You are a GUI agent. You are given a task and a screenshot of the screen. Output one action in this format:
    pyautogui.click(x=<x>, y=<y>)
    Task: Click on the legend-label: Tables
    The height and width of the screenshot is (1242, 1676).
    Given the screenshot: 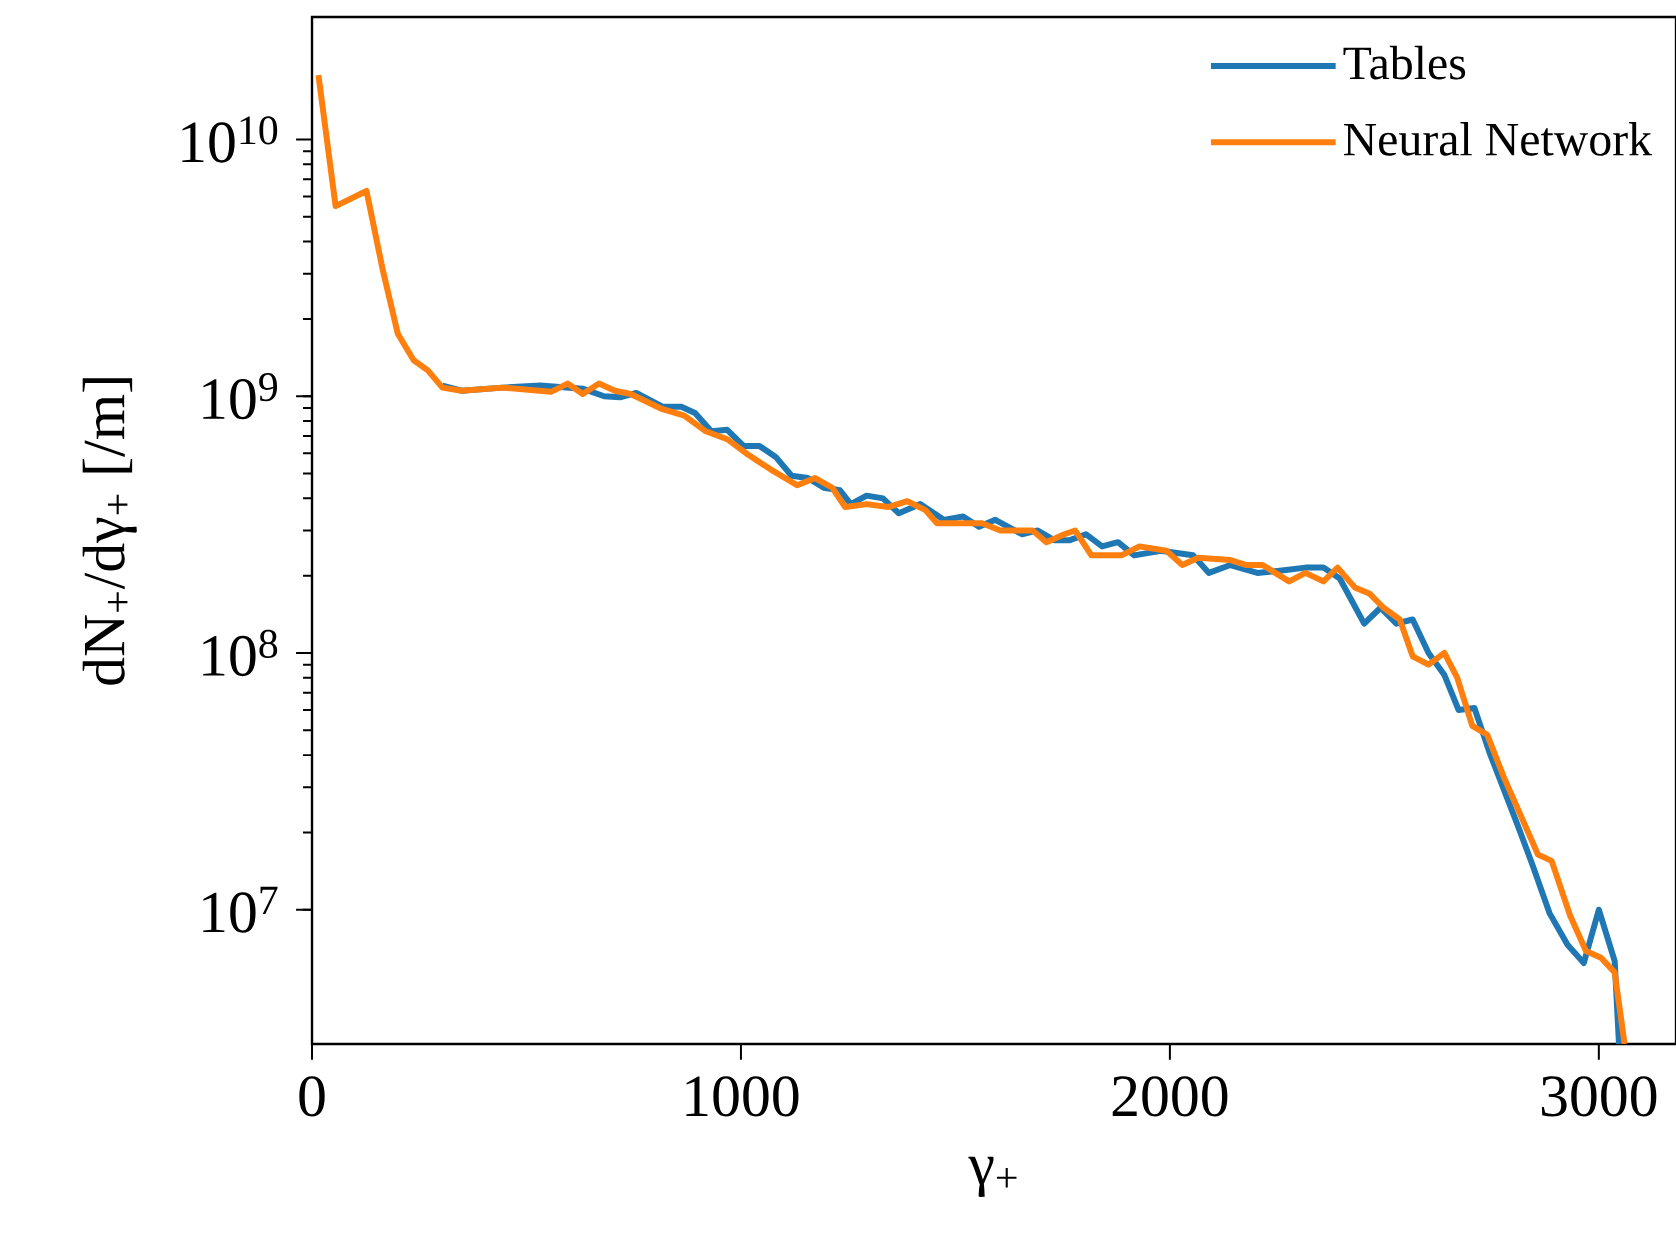 What is the action you would take?
    pyautogui.click(x=1404, y=62)
    